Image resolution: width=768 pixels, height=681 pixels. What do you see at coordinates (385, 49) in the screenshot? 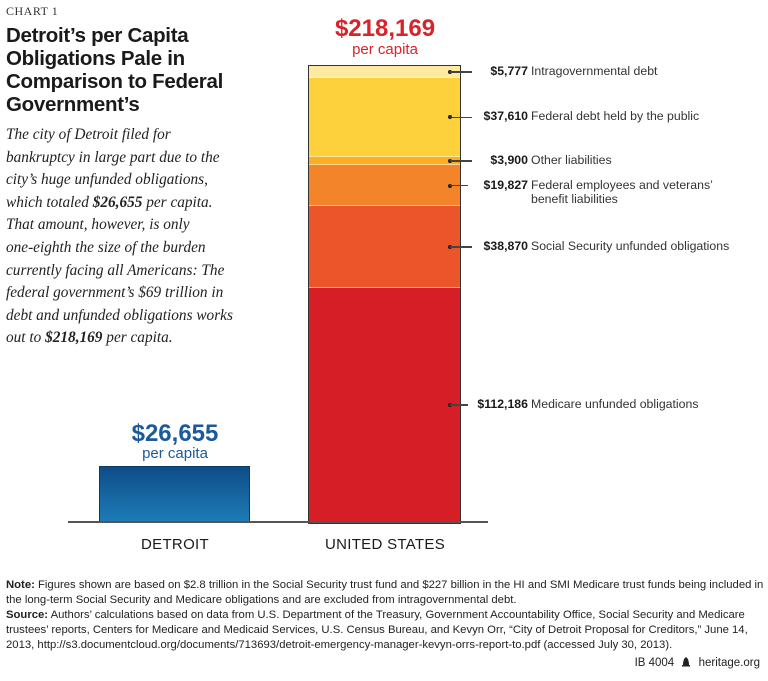
I see `us-per-capita-label: per capita` at bounding box center [385, 49].